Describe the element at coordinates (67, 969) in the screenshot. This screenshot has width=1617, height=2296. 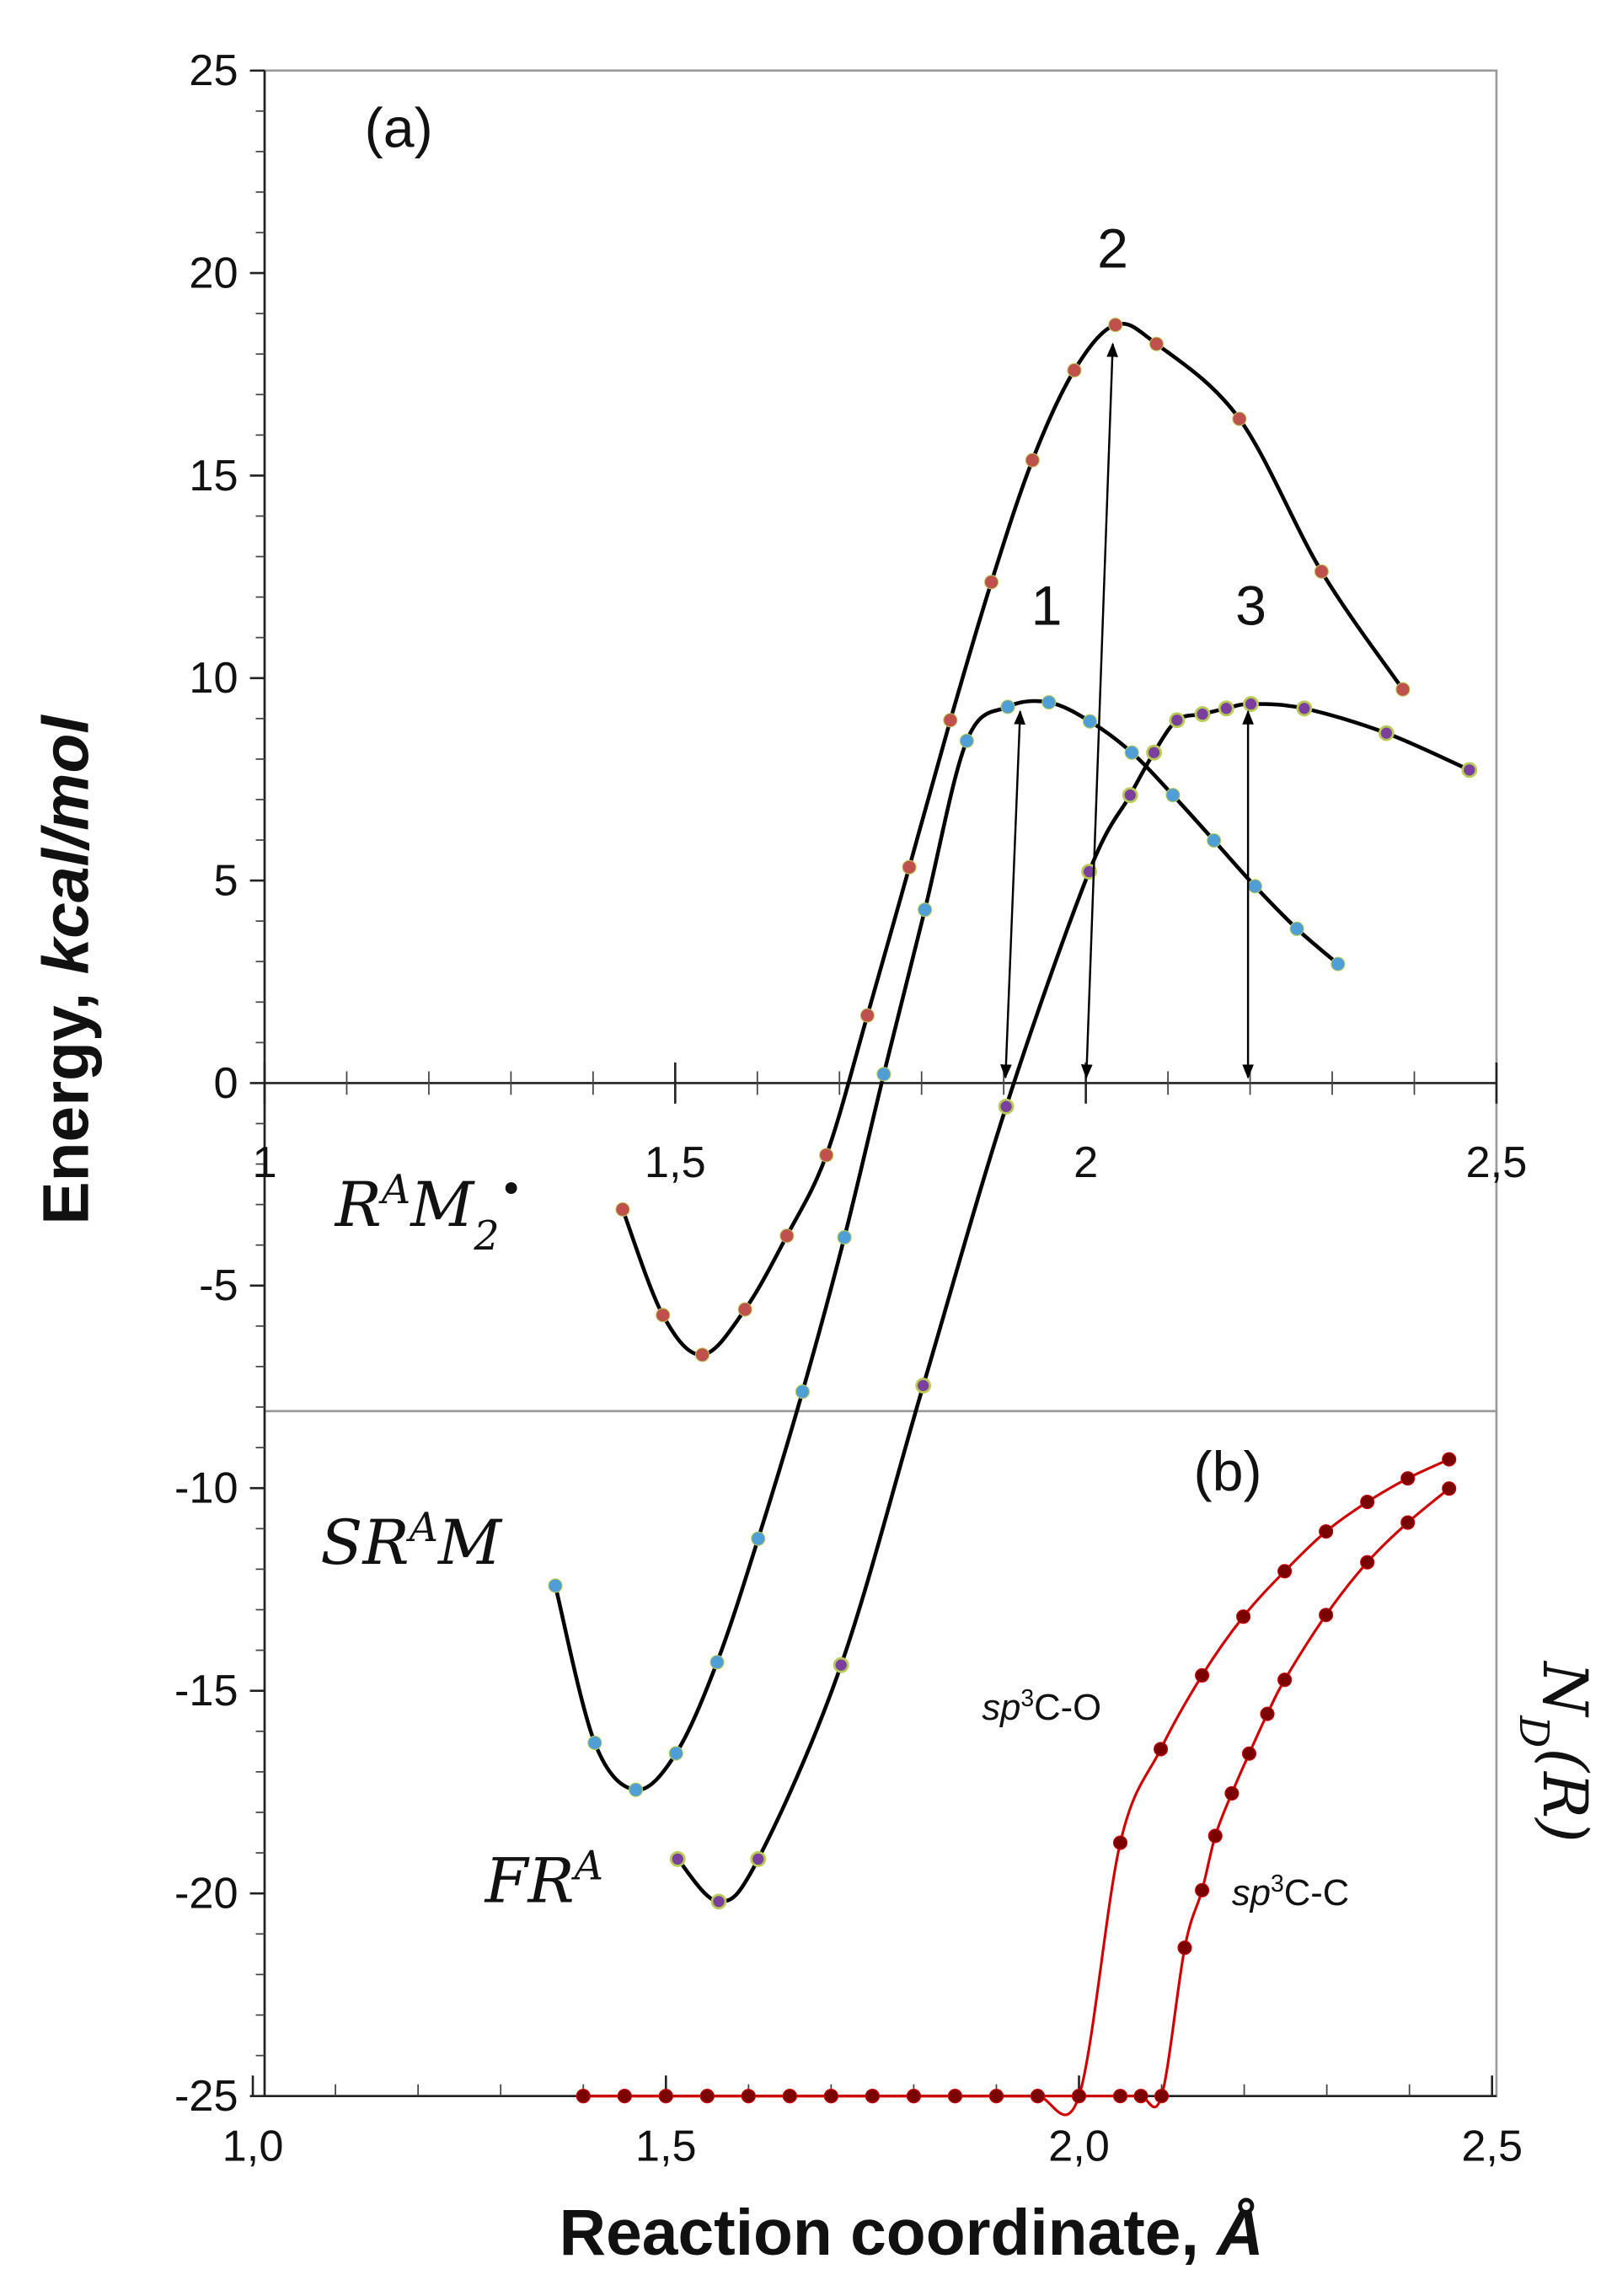
I see `y-axis-label: Energy, kcal/mol` at that location.